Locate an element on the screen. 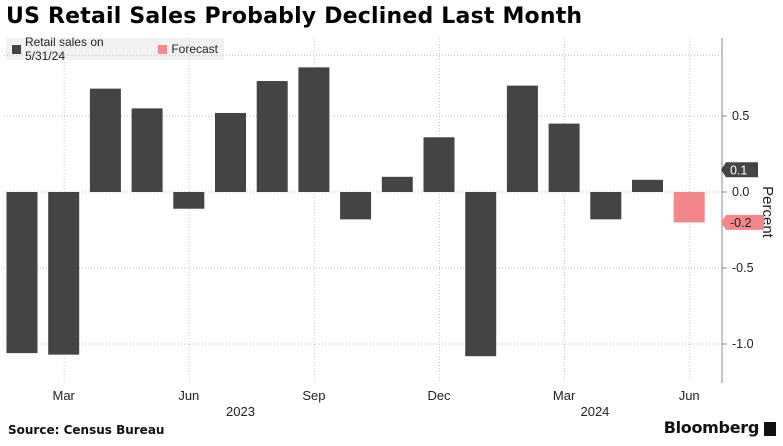 The image size is (783, 446). value-callout-label: 0.1 is located at coordinates (738, 170).